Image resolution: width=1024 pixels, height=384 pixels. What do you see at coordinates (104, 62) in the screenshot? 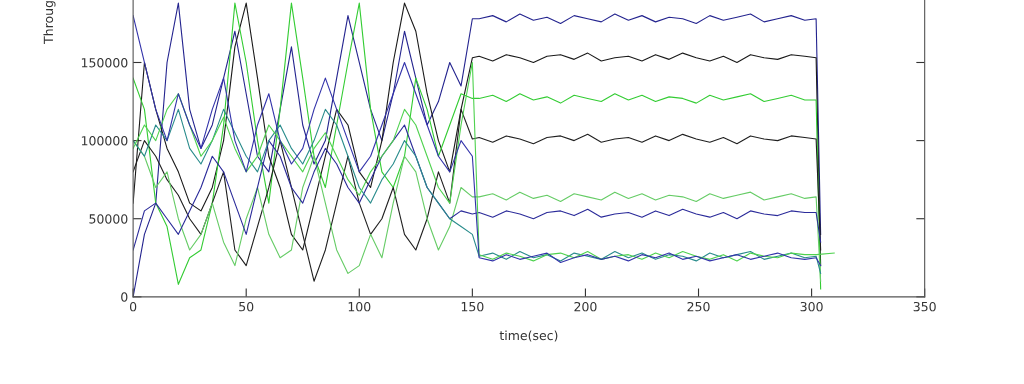
I see `y-tick-label: 150000` at bounding box center [104, 62].